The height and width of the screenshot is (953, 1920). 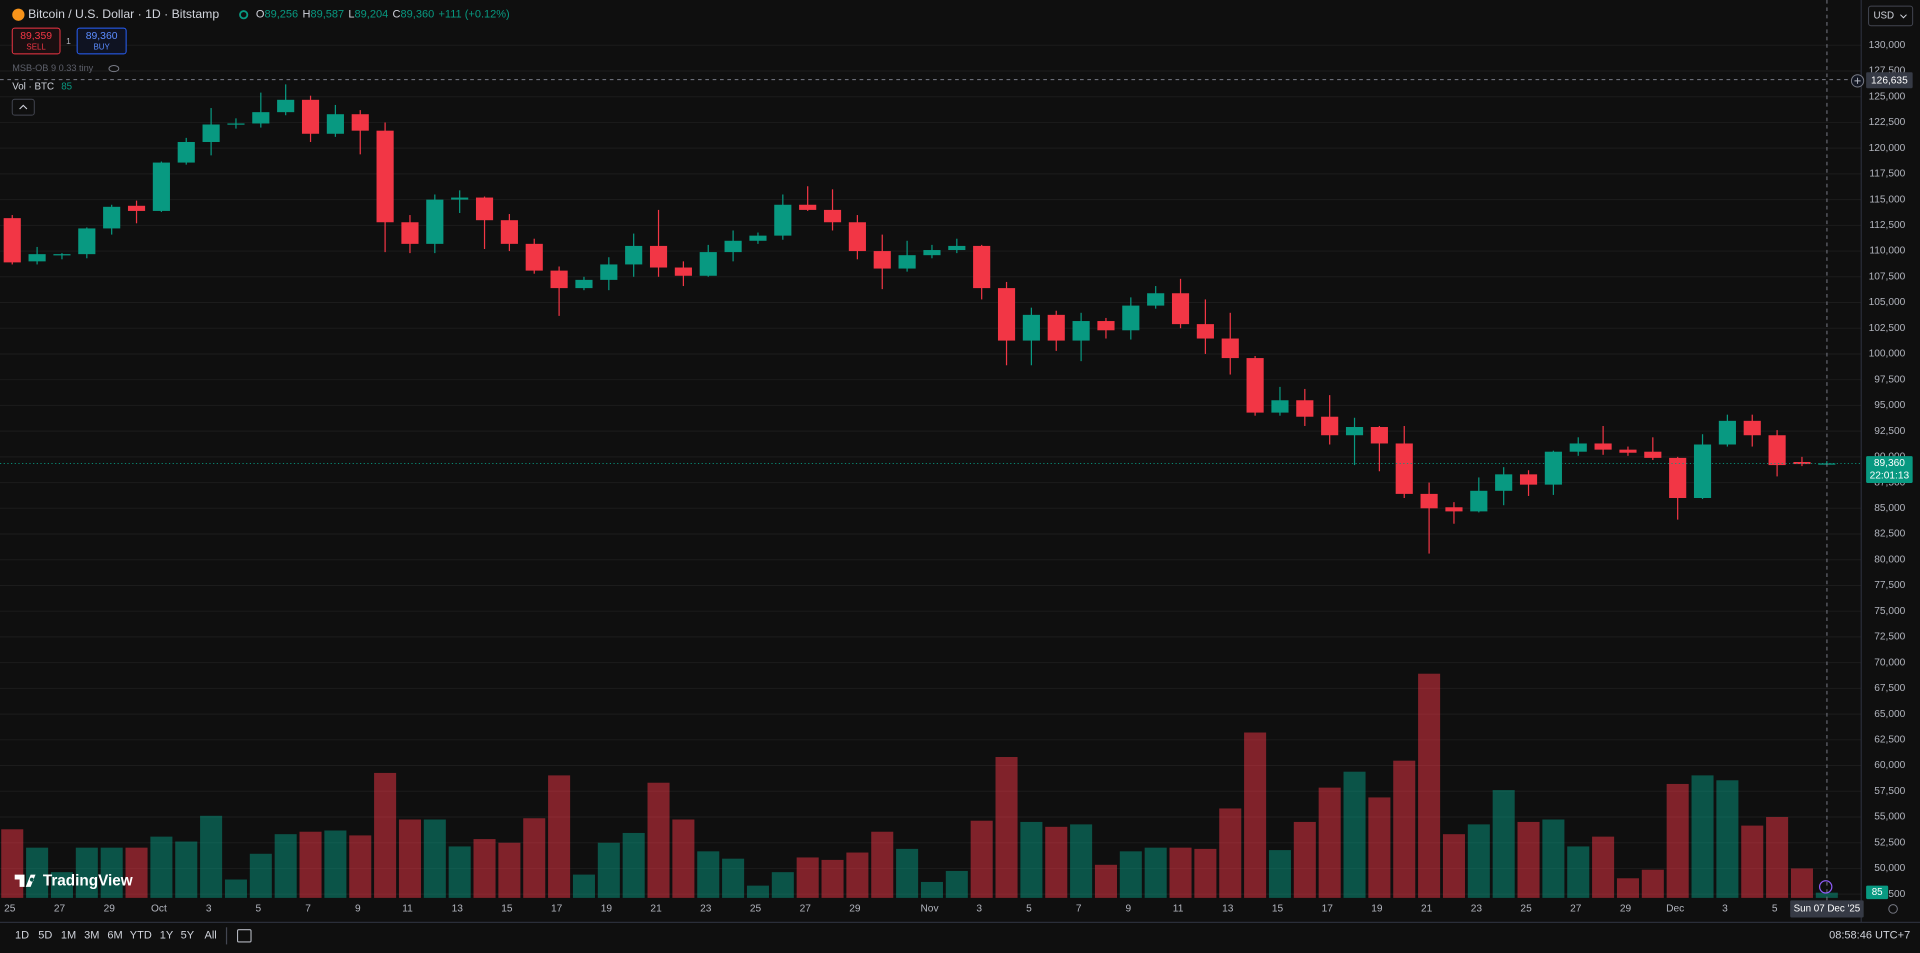 I want to click on eye-icon, so click(x=114, y=69).